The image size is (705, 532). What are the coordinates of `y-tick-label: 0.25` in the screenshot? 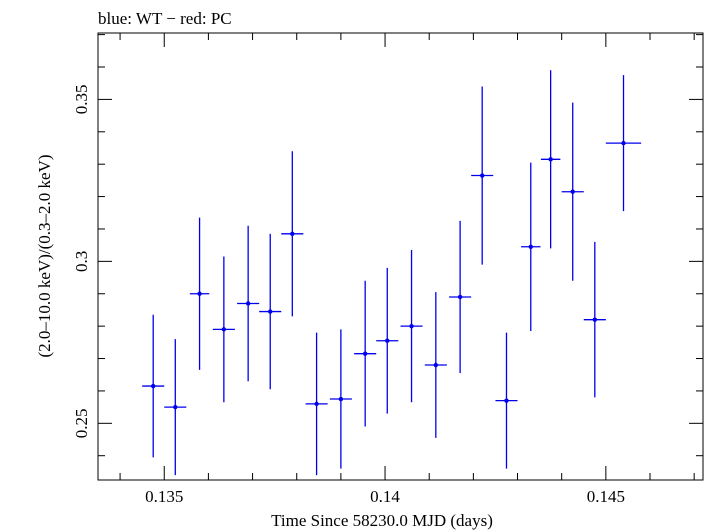 It's located at (81, 423).